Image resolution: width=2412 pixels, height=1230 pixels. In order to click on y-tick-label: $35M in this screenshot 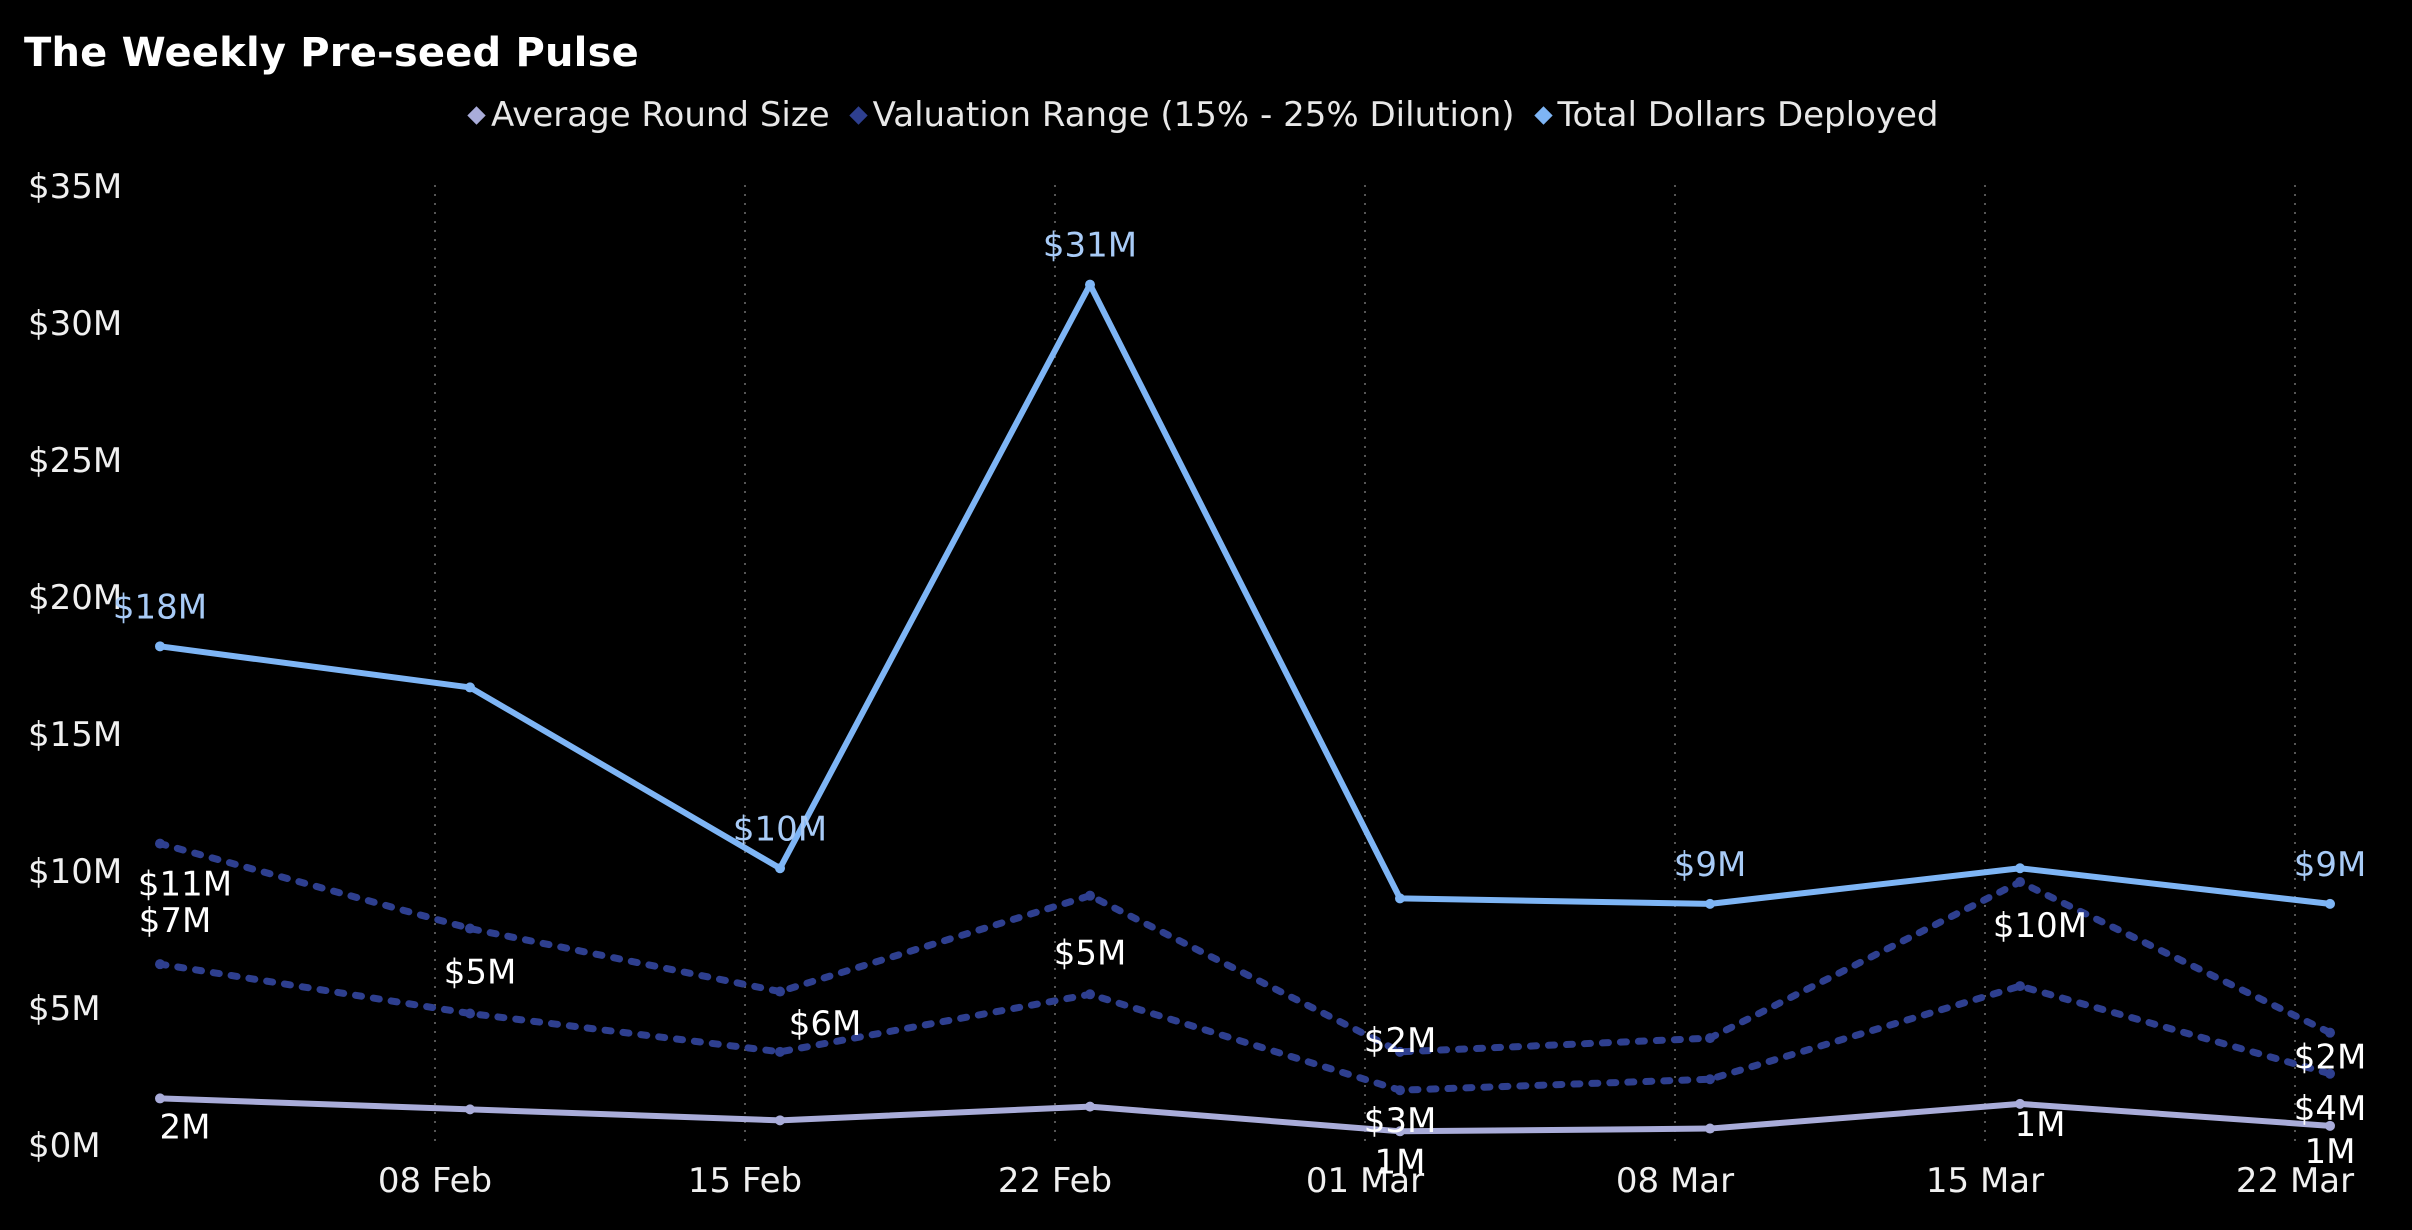, I will do `click(75, 187)`.